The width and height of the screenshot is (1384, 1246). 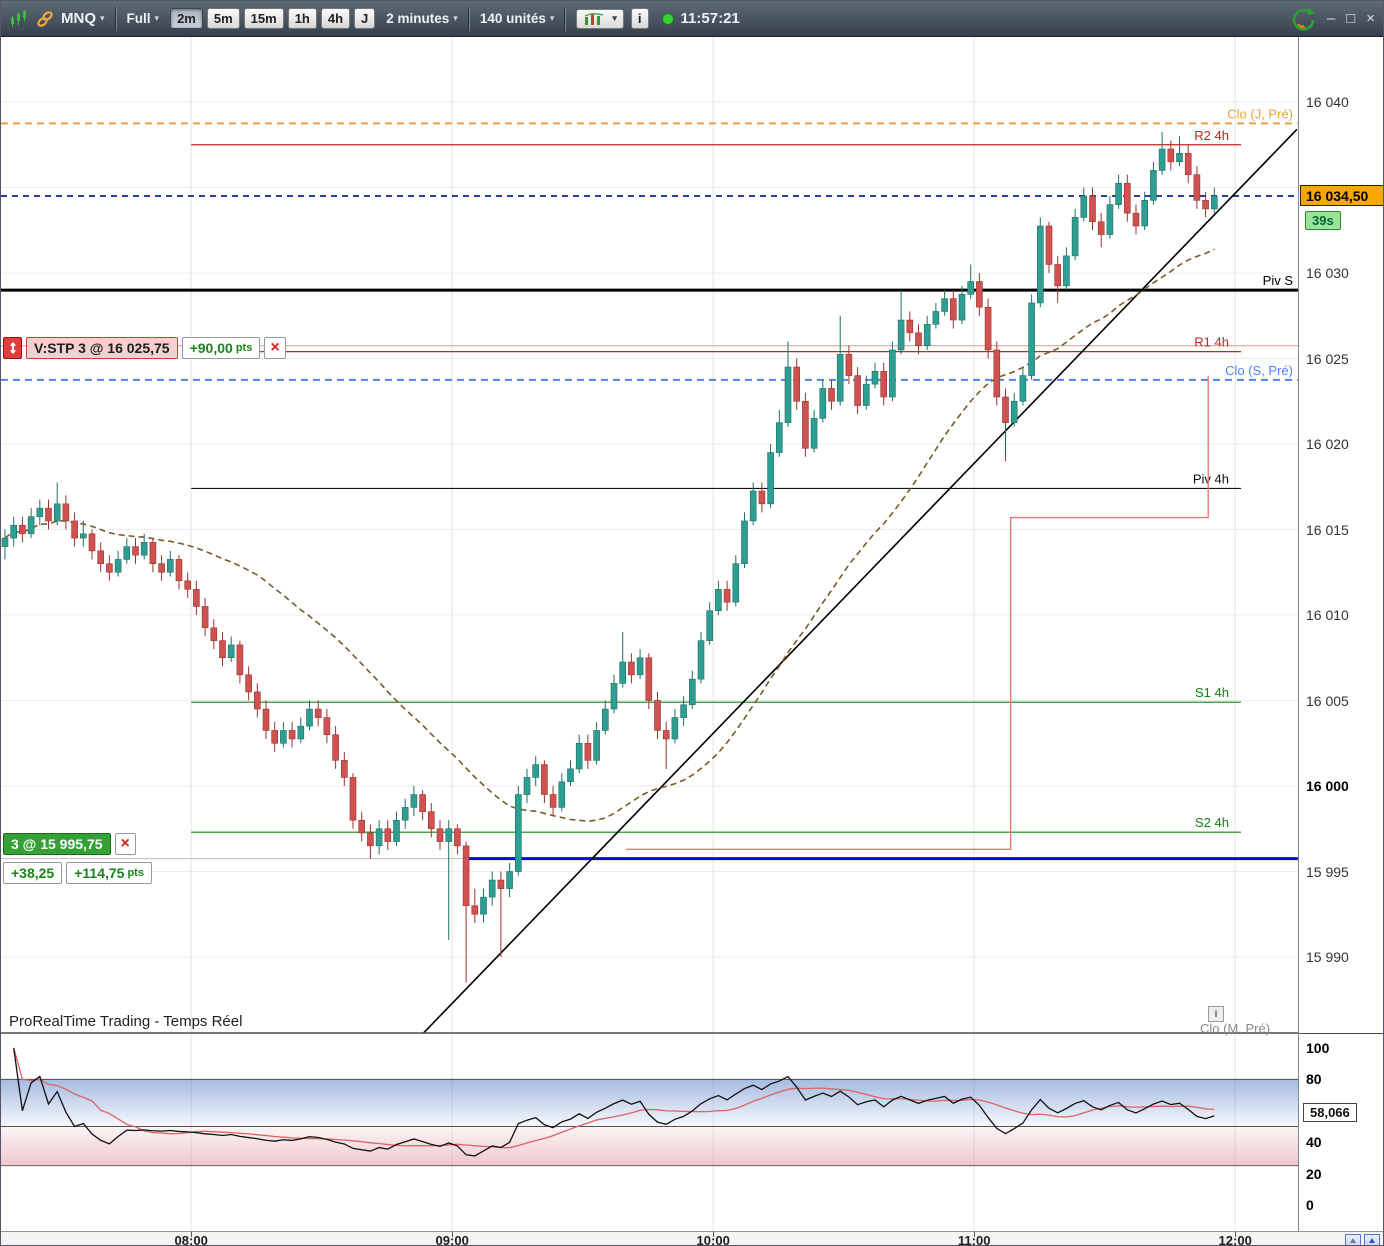 I want to click on position-total-pnl: +114,75 pts, so click(x=109, y=873).